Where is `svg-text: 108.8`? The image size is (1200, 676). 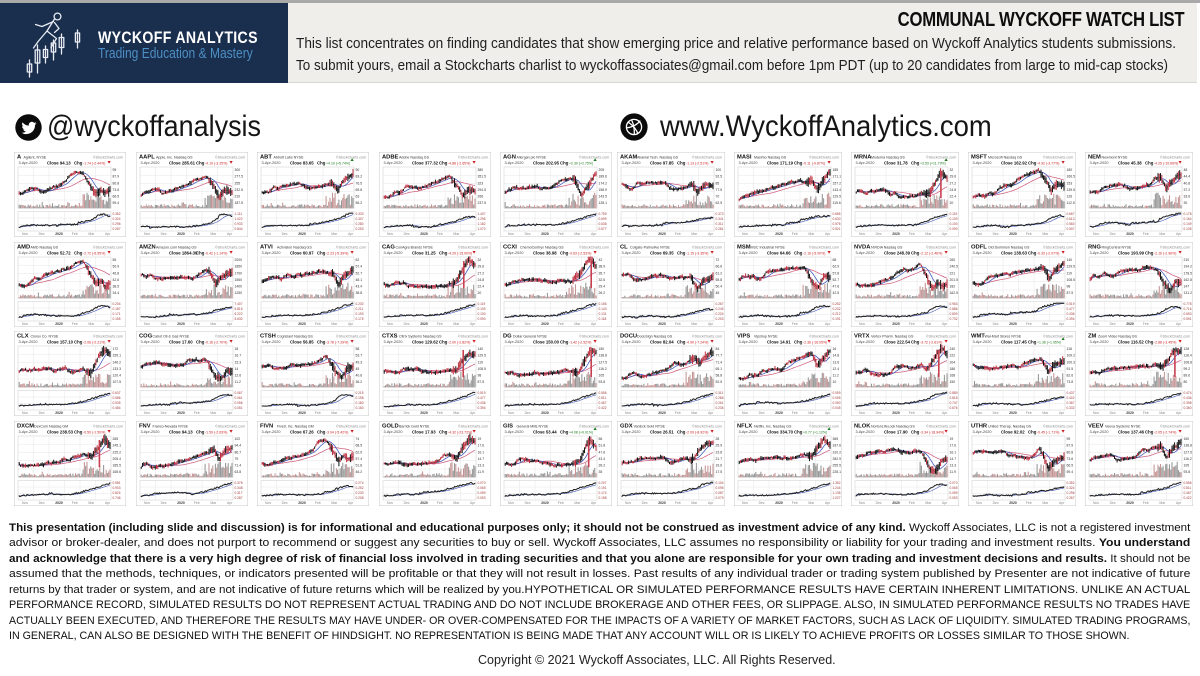
svg-text: 108.8 is located at coordinates (1188, 362).